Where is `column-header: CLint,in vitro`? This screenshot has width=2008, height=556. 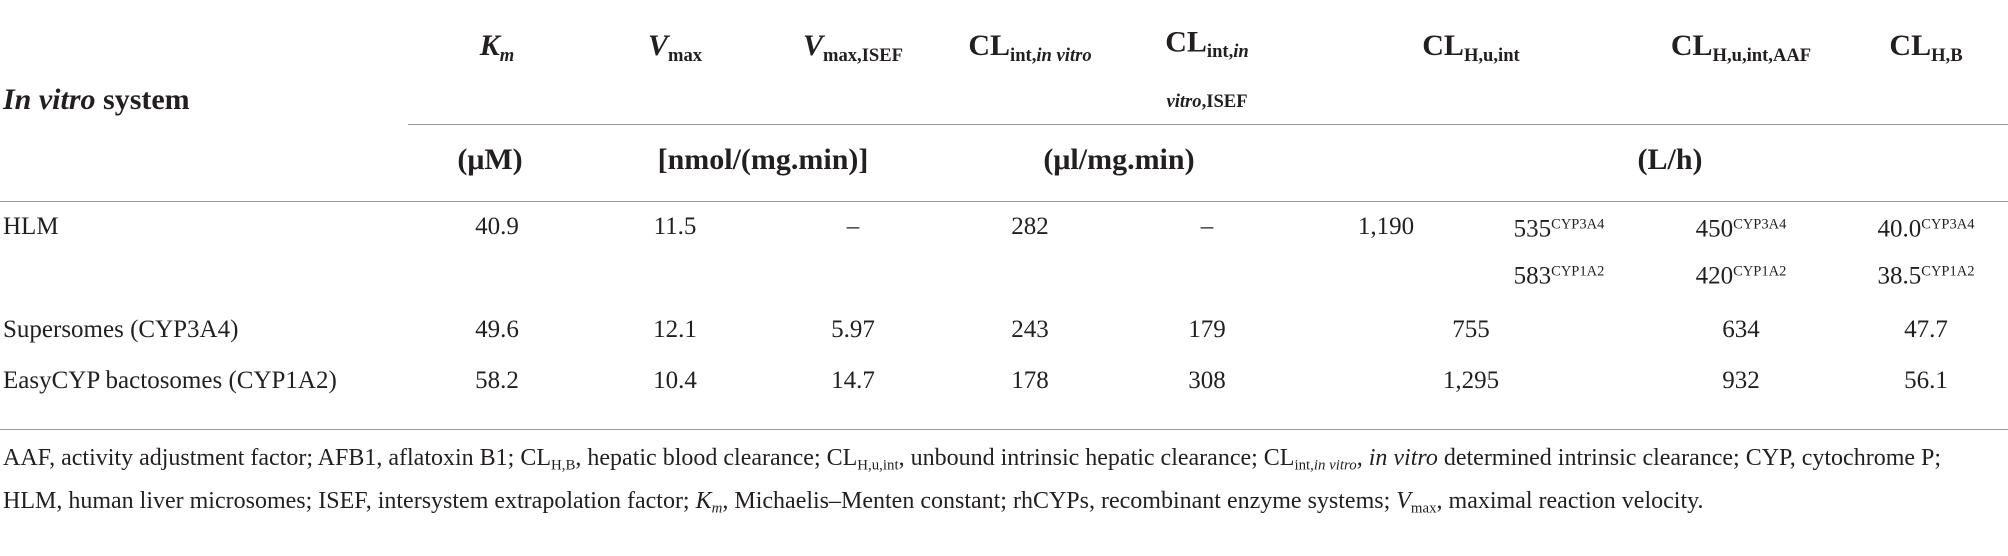 column-header: CLint,in vitro is located at coordinates (1029, 51).